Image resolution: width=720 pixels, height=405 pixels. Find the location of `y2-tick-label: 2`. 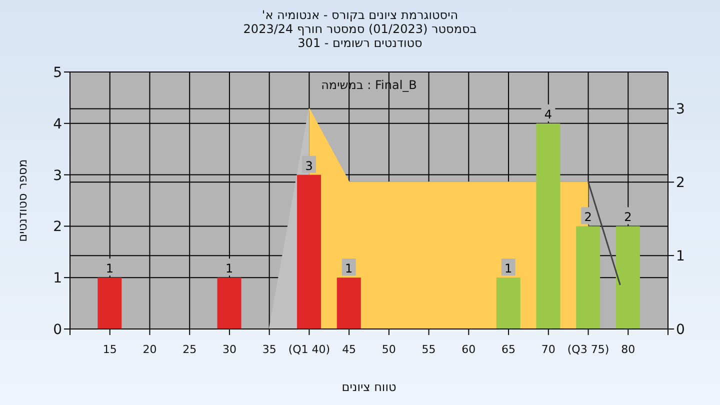

y2-tick-label: 2 is located at coordinates (680, 183).